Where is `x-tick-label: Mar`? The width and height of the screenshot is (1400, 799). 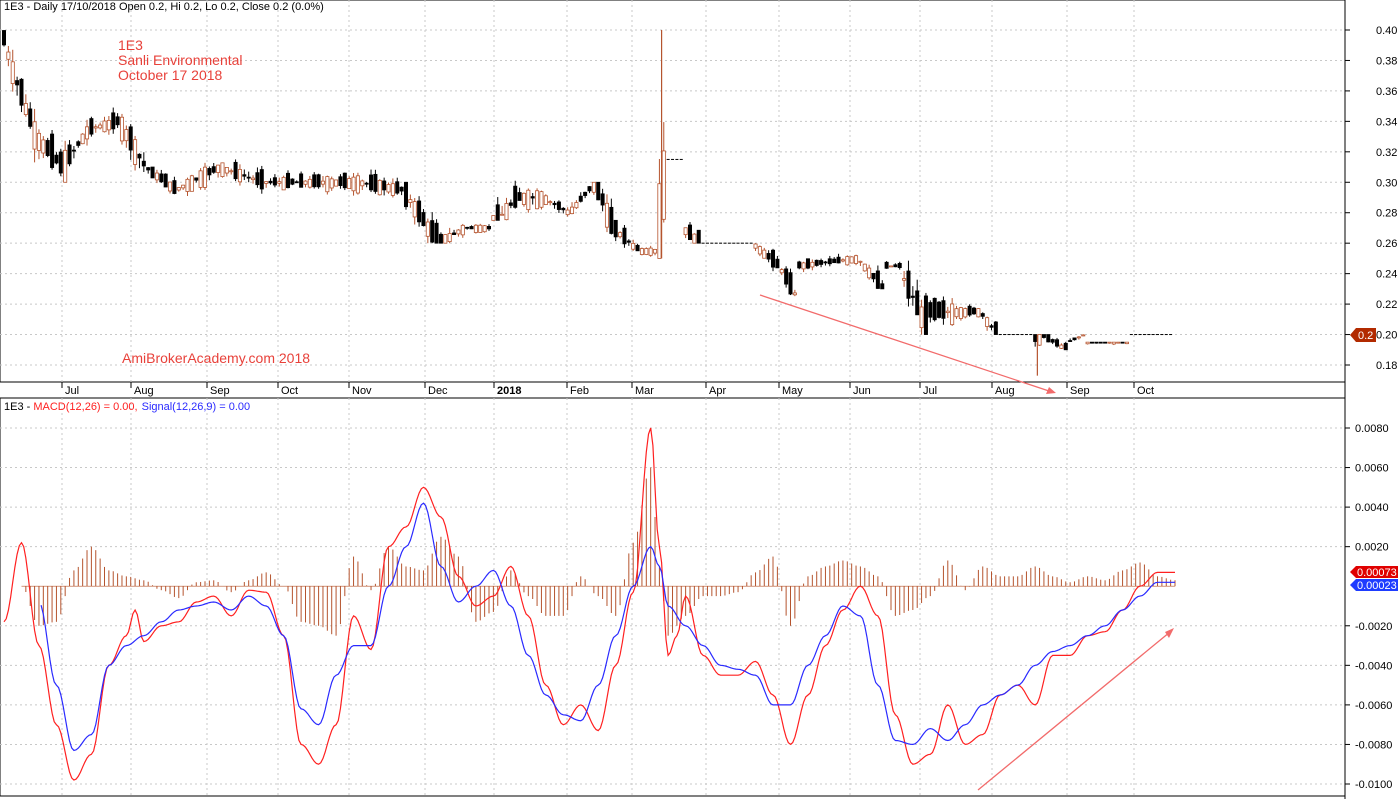 x-tick-label: Mar is located at coordinates (644, 391).